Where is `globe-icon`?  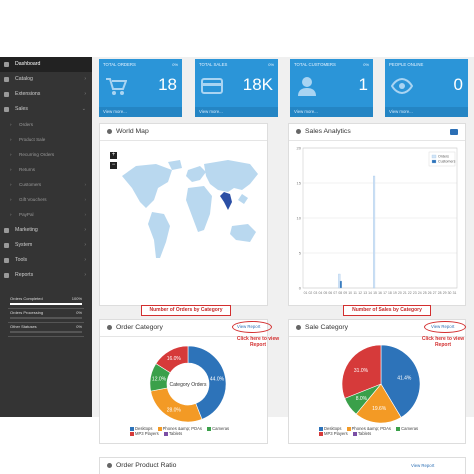
globe-icon is located at coordinates (109, 131).